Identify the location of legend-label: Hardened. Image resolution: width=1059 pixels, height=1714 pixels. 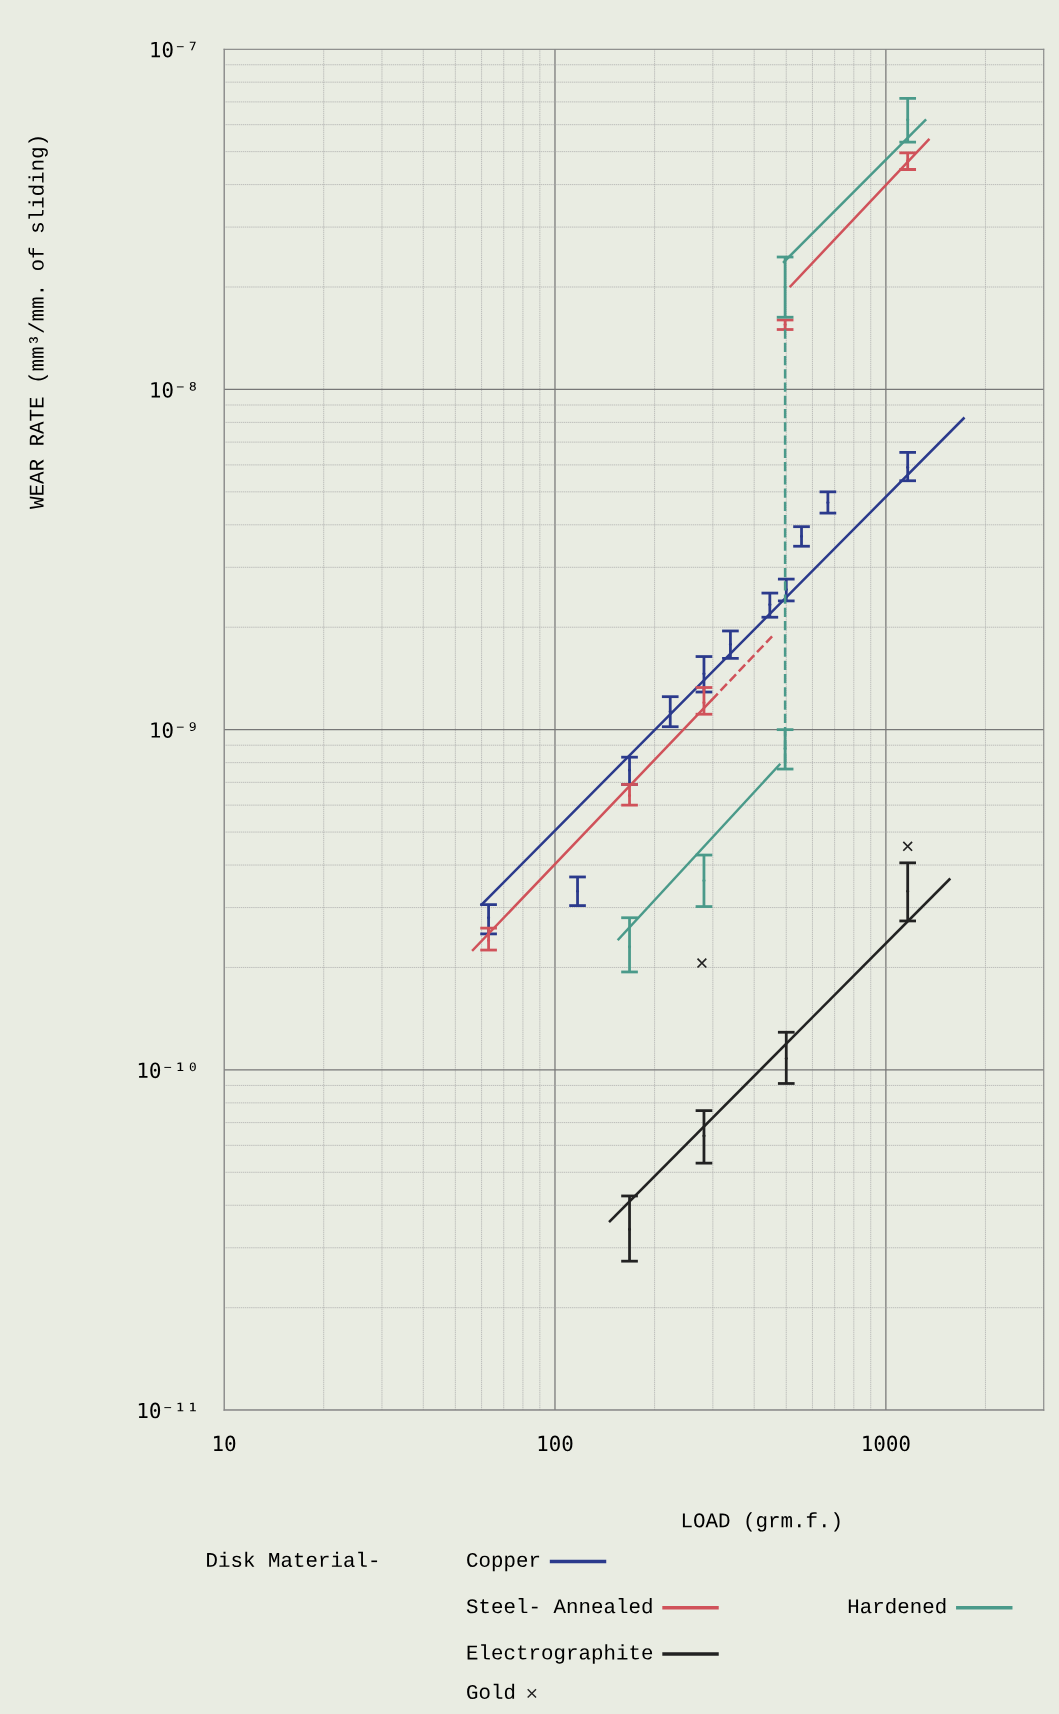
(897, 1606).